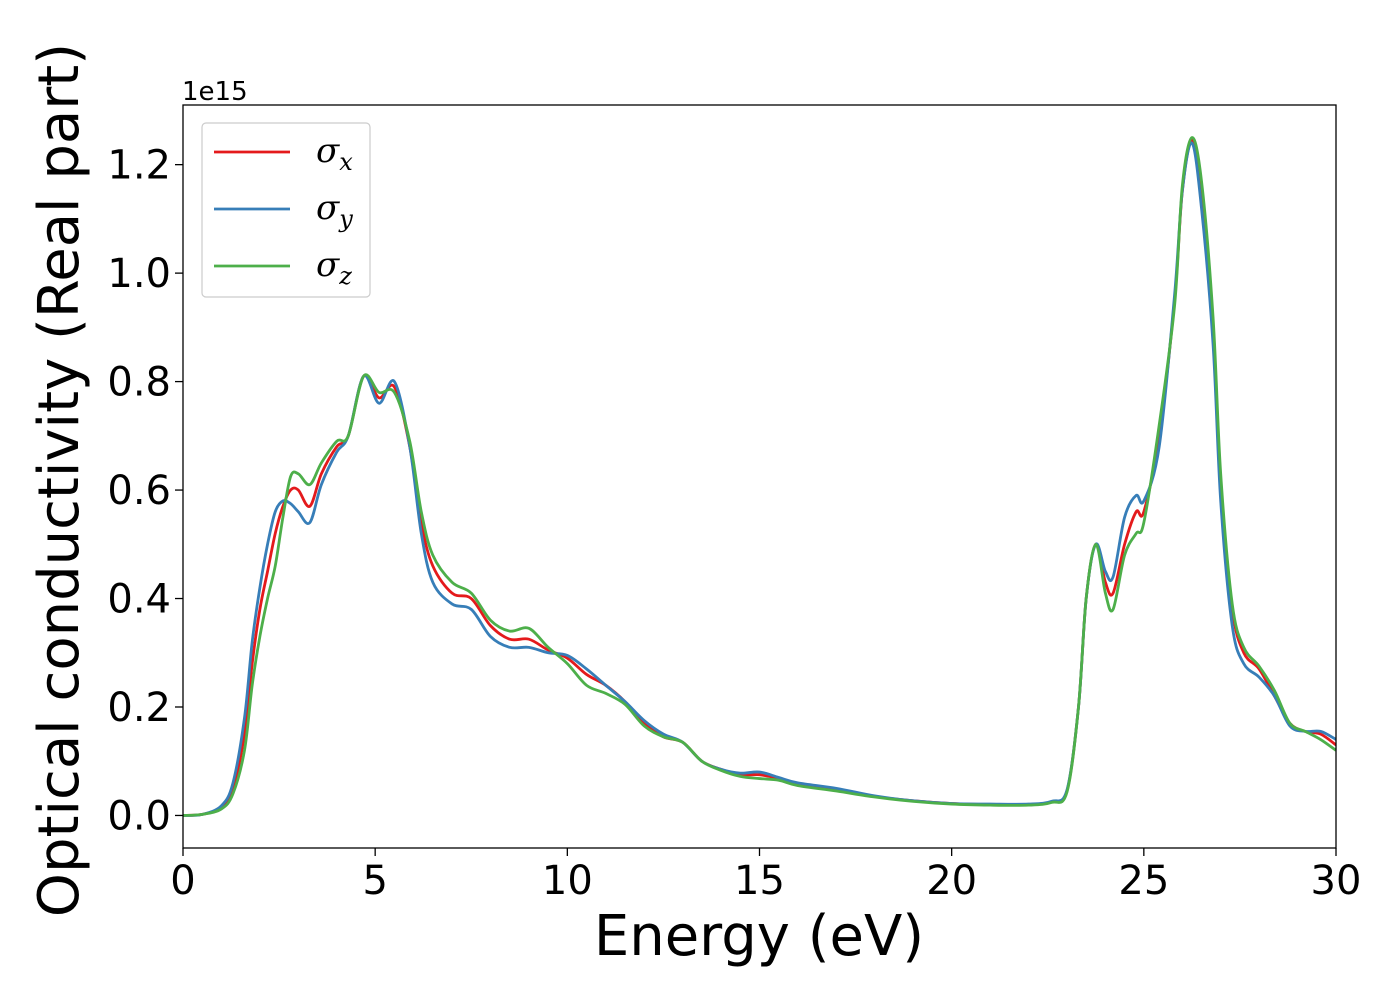 The width and height of the screenshot is (1400, 1000). What do you see at coordinates (759, 881) in the screenshot?
I see `x-tick-label: 15` at bounding box center [759, 881].